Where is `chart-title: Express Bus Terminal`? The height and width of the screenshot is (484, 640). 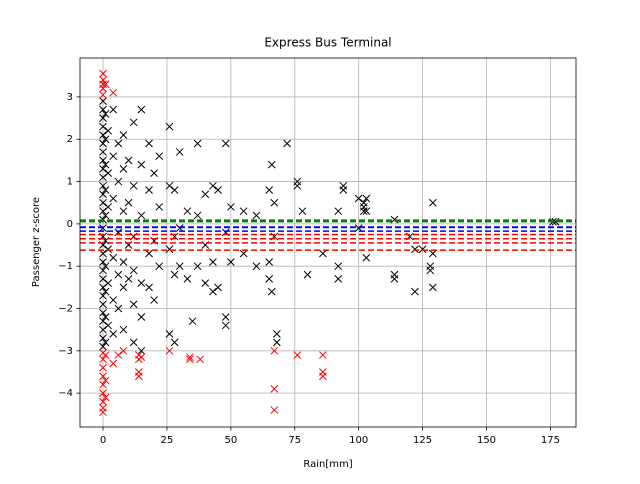 chart-title: Express Bus Terminal is located at coordinates (327, 43).